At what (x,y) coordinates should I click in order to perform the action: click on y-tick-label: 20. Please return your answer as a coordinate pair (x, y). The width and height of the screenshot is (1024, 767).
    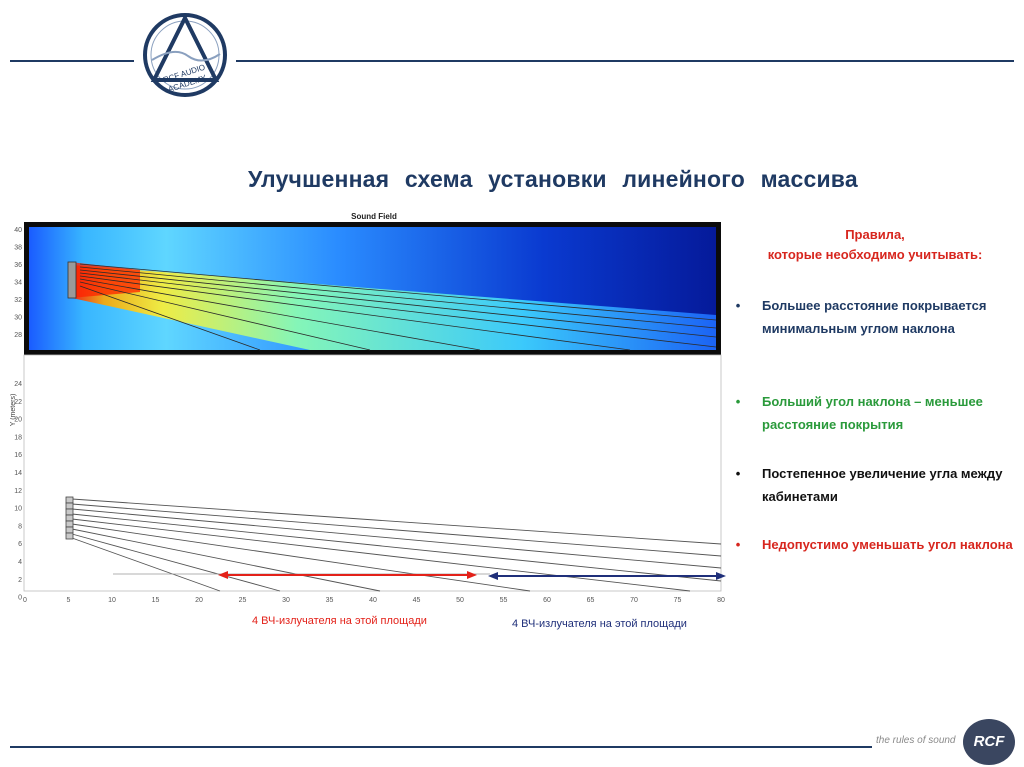
    Looking at the image, I should click on (18, 420).